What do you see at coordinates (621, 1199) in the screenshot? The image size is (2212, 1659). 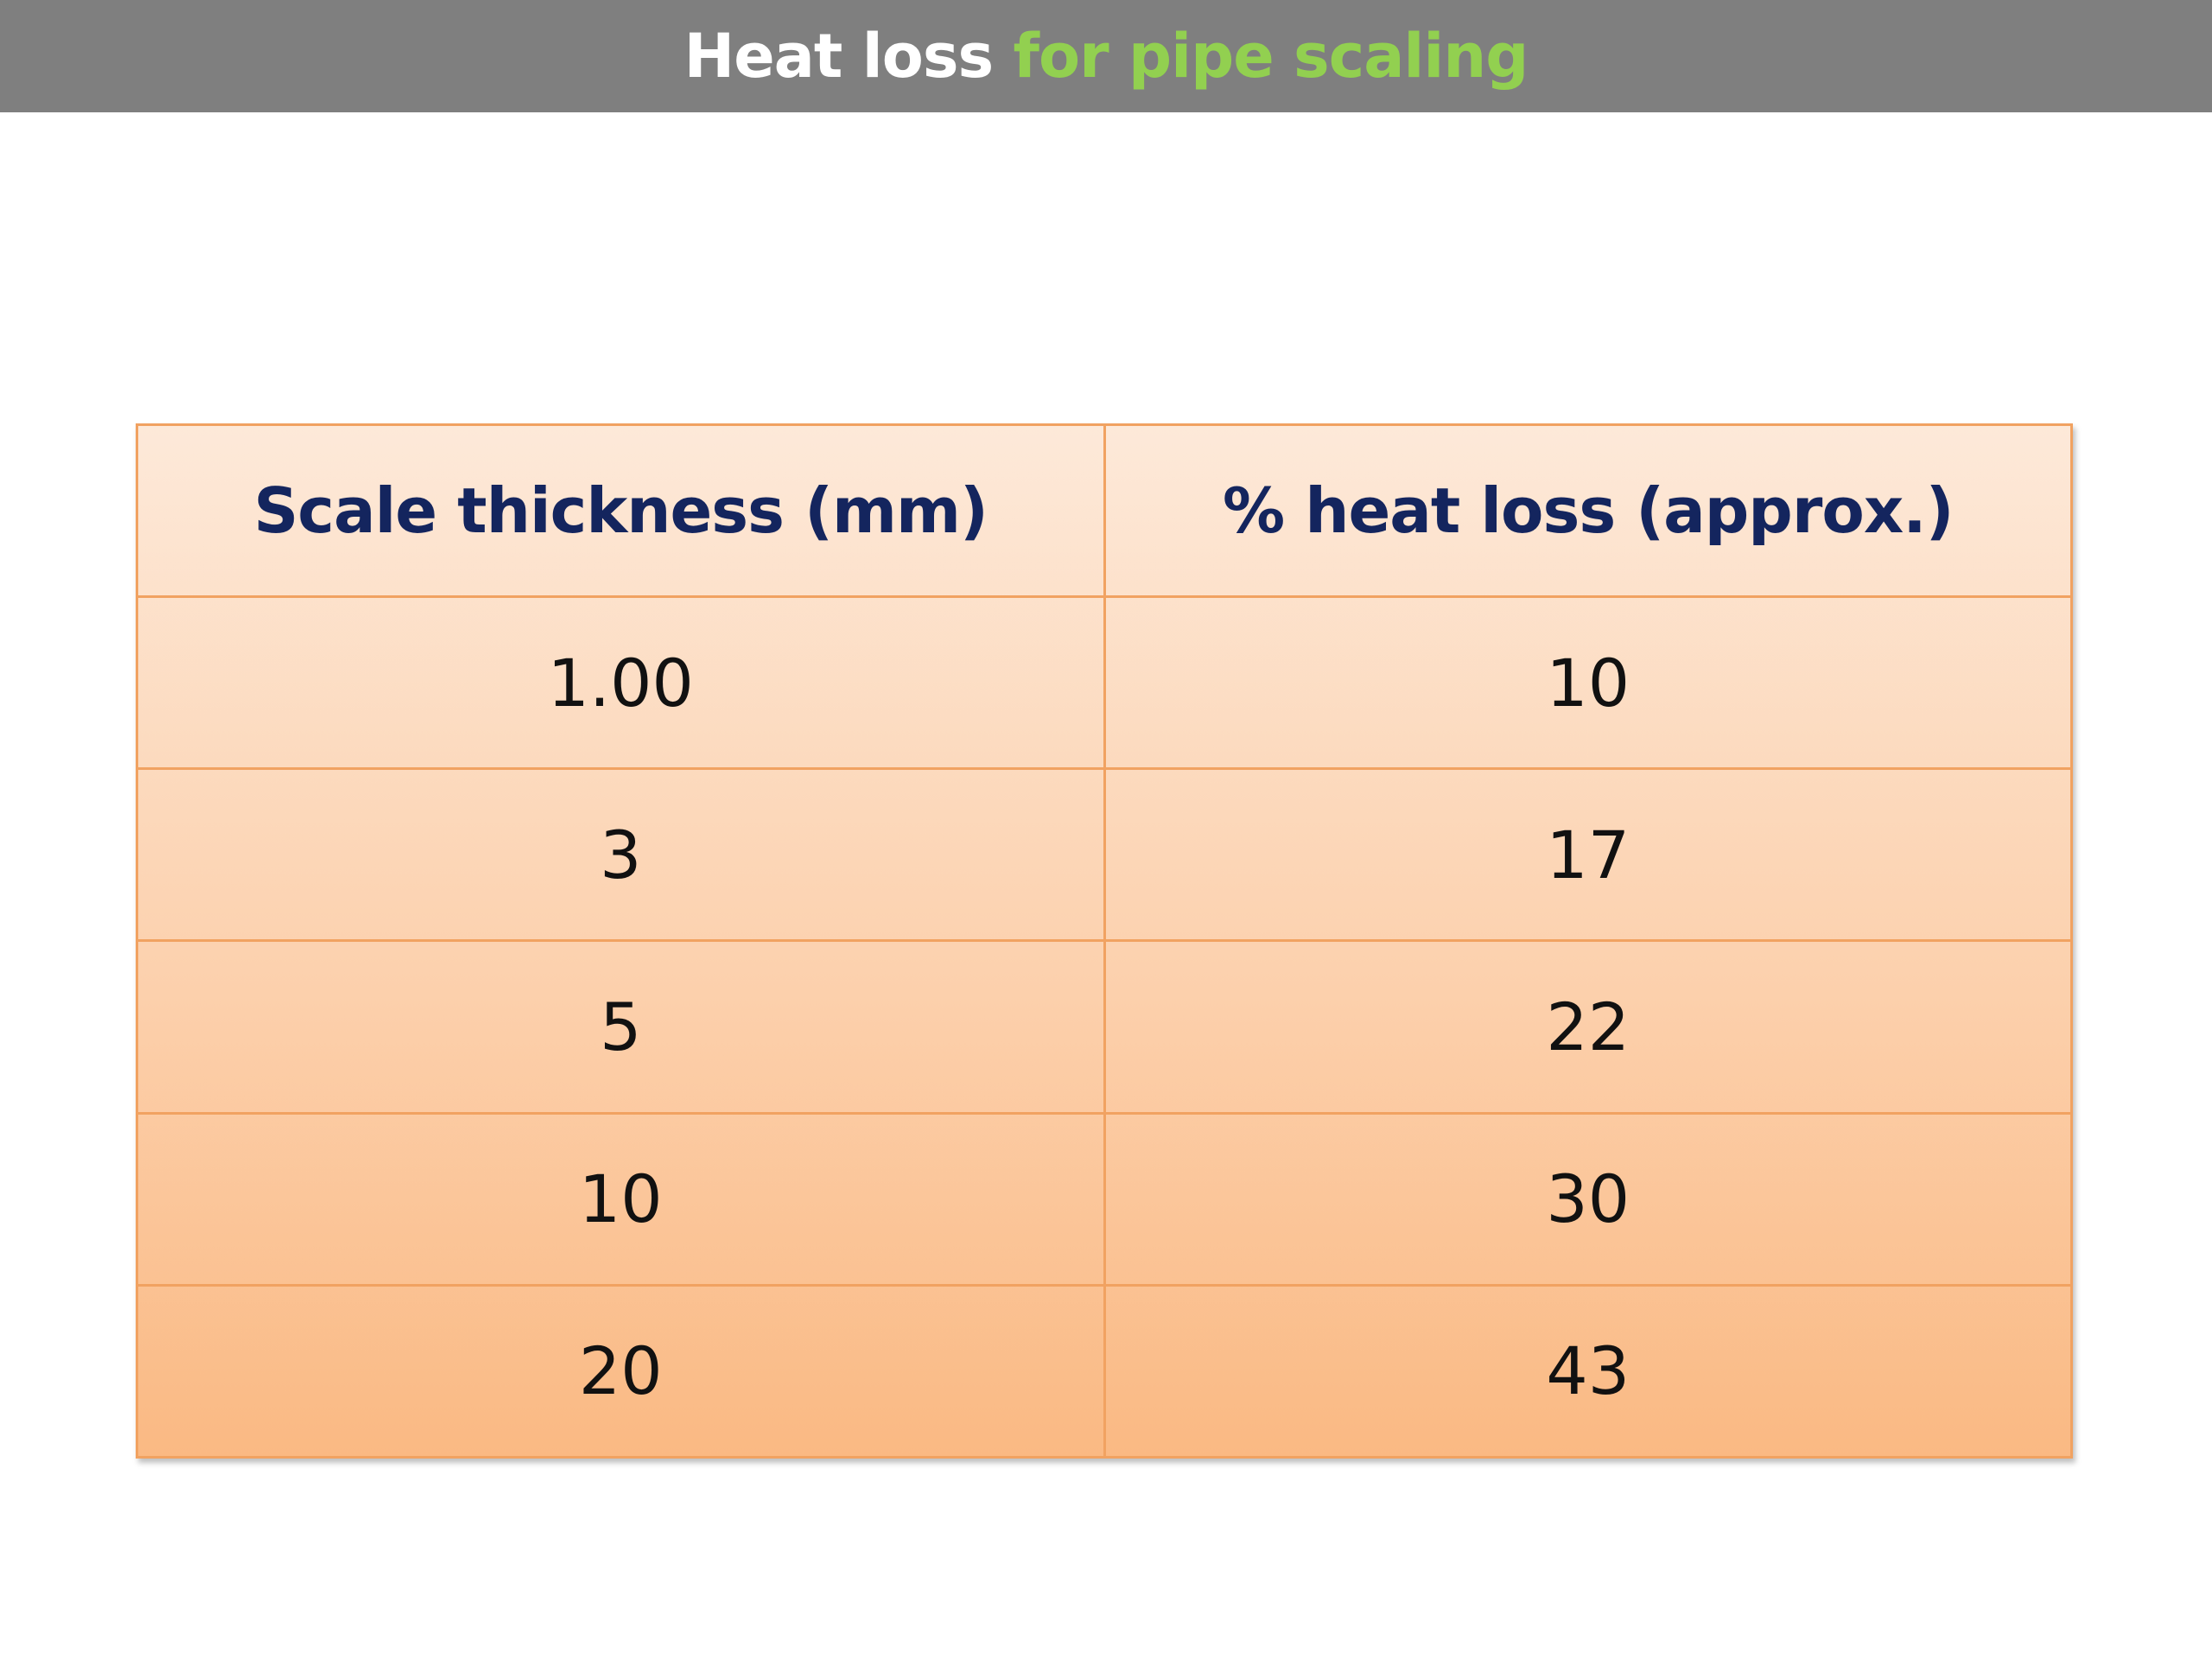 I see `cell-scale-thickness: 10` at bounding box center [621, 1199].